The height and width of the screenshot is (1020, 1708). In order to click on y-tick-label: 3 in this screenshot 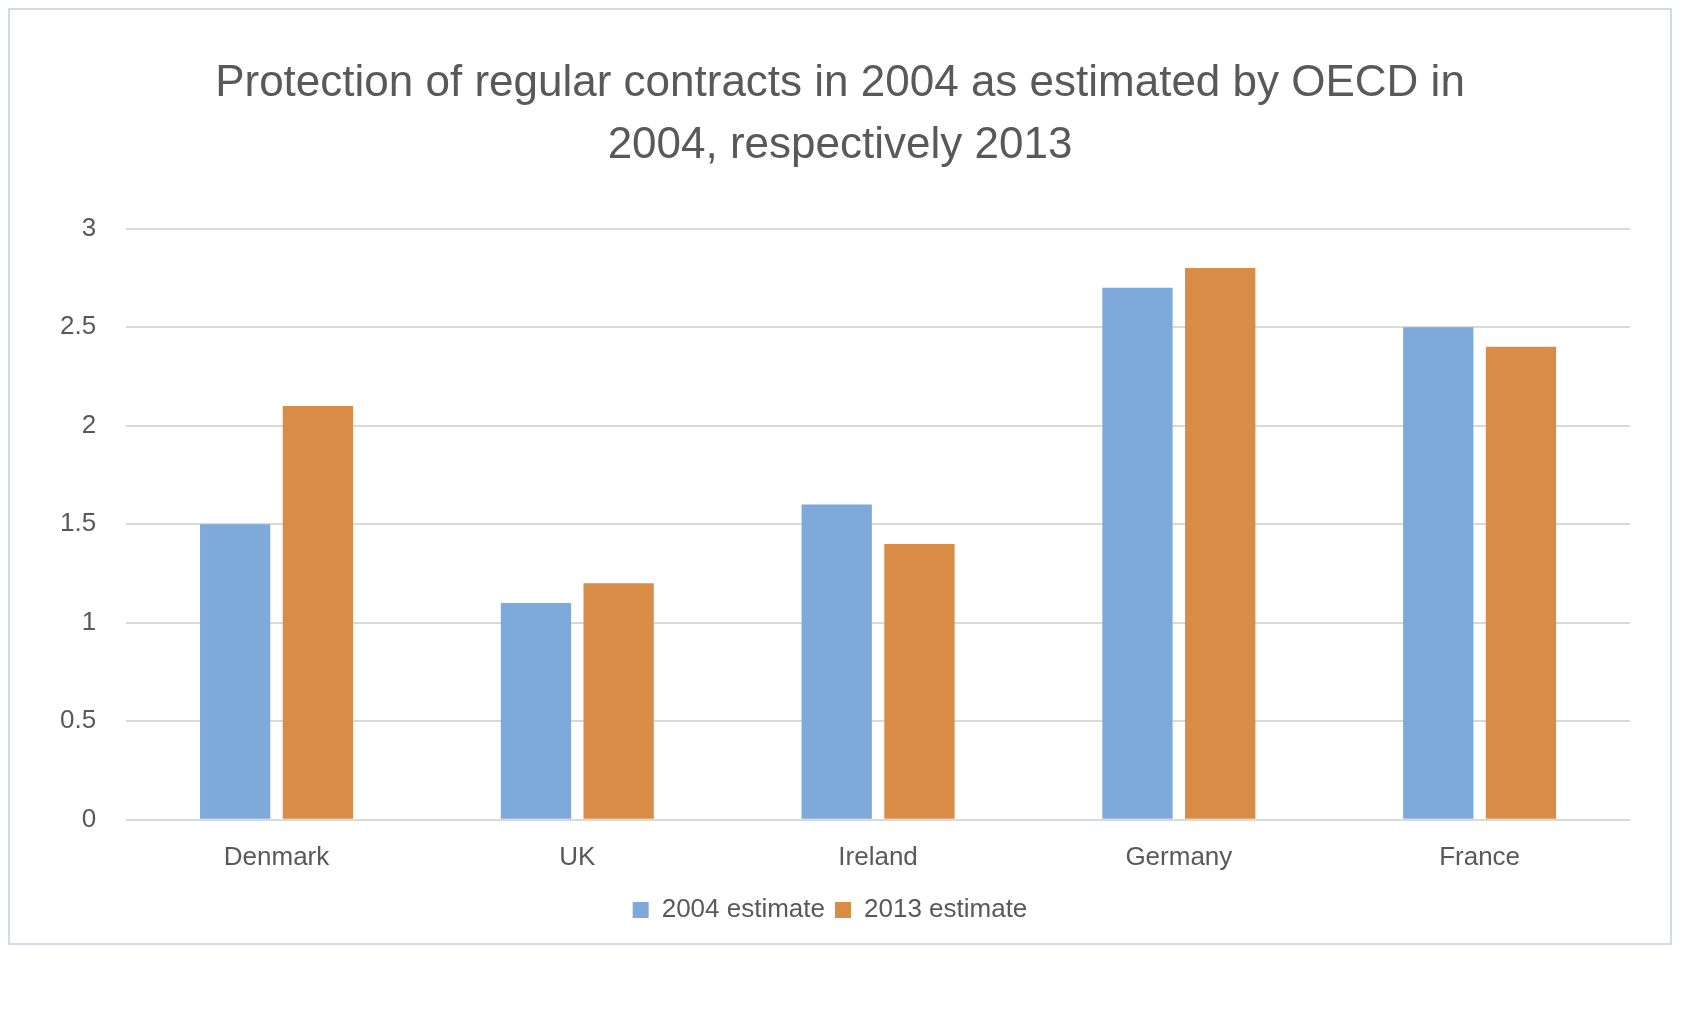, I will do `click(89, 226)`.